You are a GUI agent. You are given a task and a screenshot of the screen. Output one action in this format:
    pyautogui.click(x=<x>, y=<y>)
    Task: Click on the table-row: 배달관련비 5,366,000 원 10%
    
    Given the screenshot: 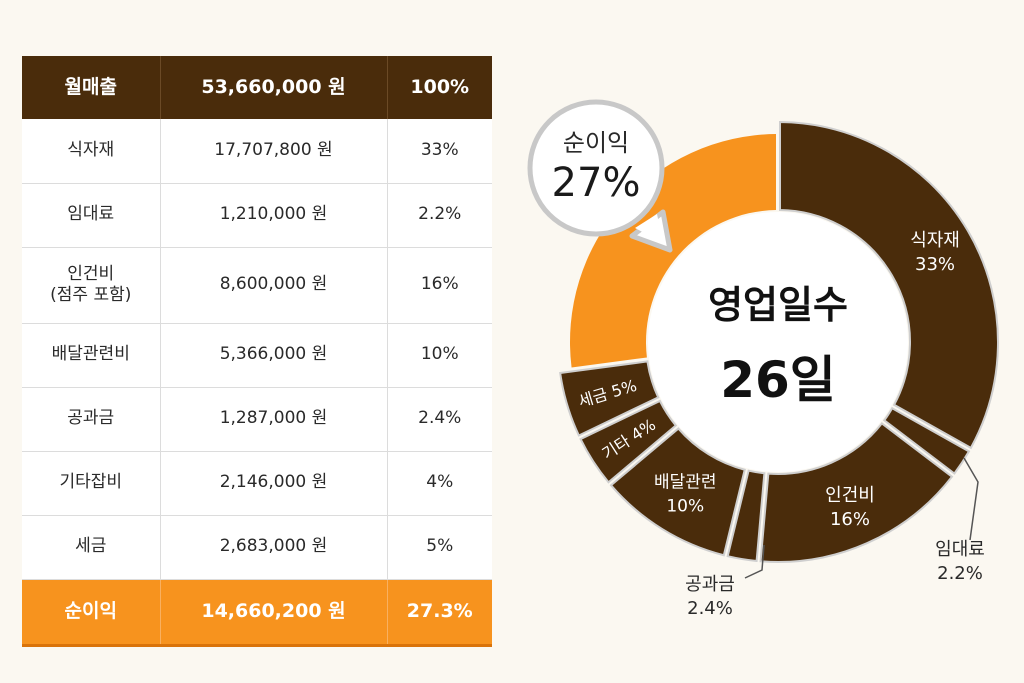 What is the action you would take?
    pyautogui.click(x=257, y=355)
    